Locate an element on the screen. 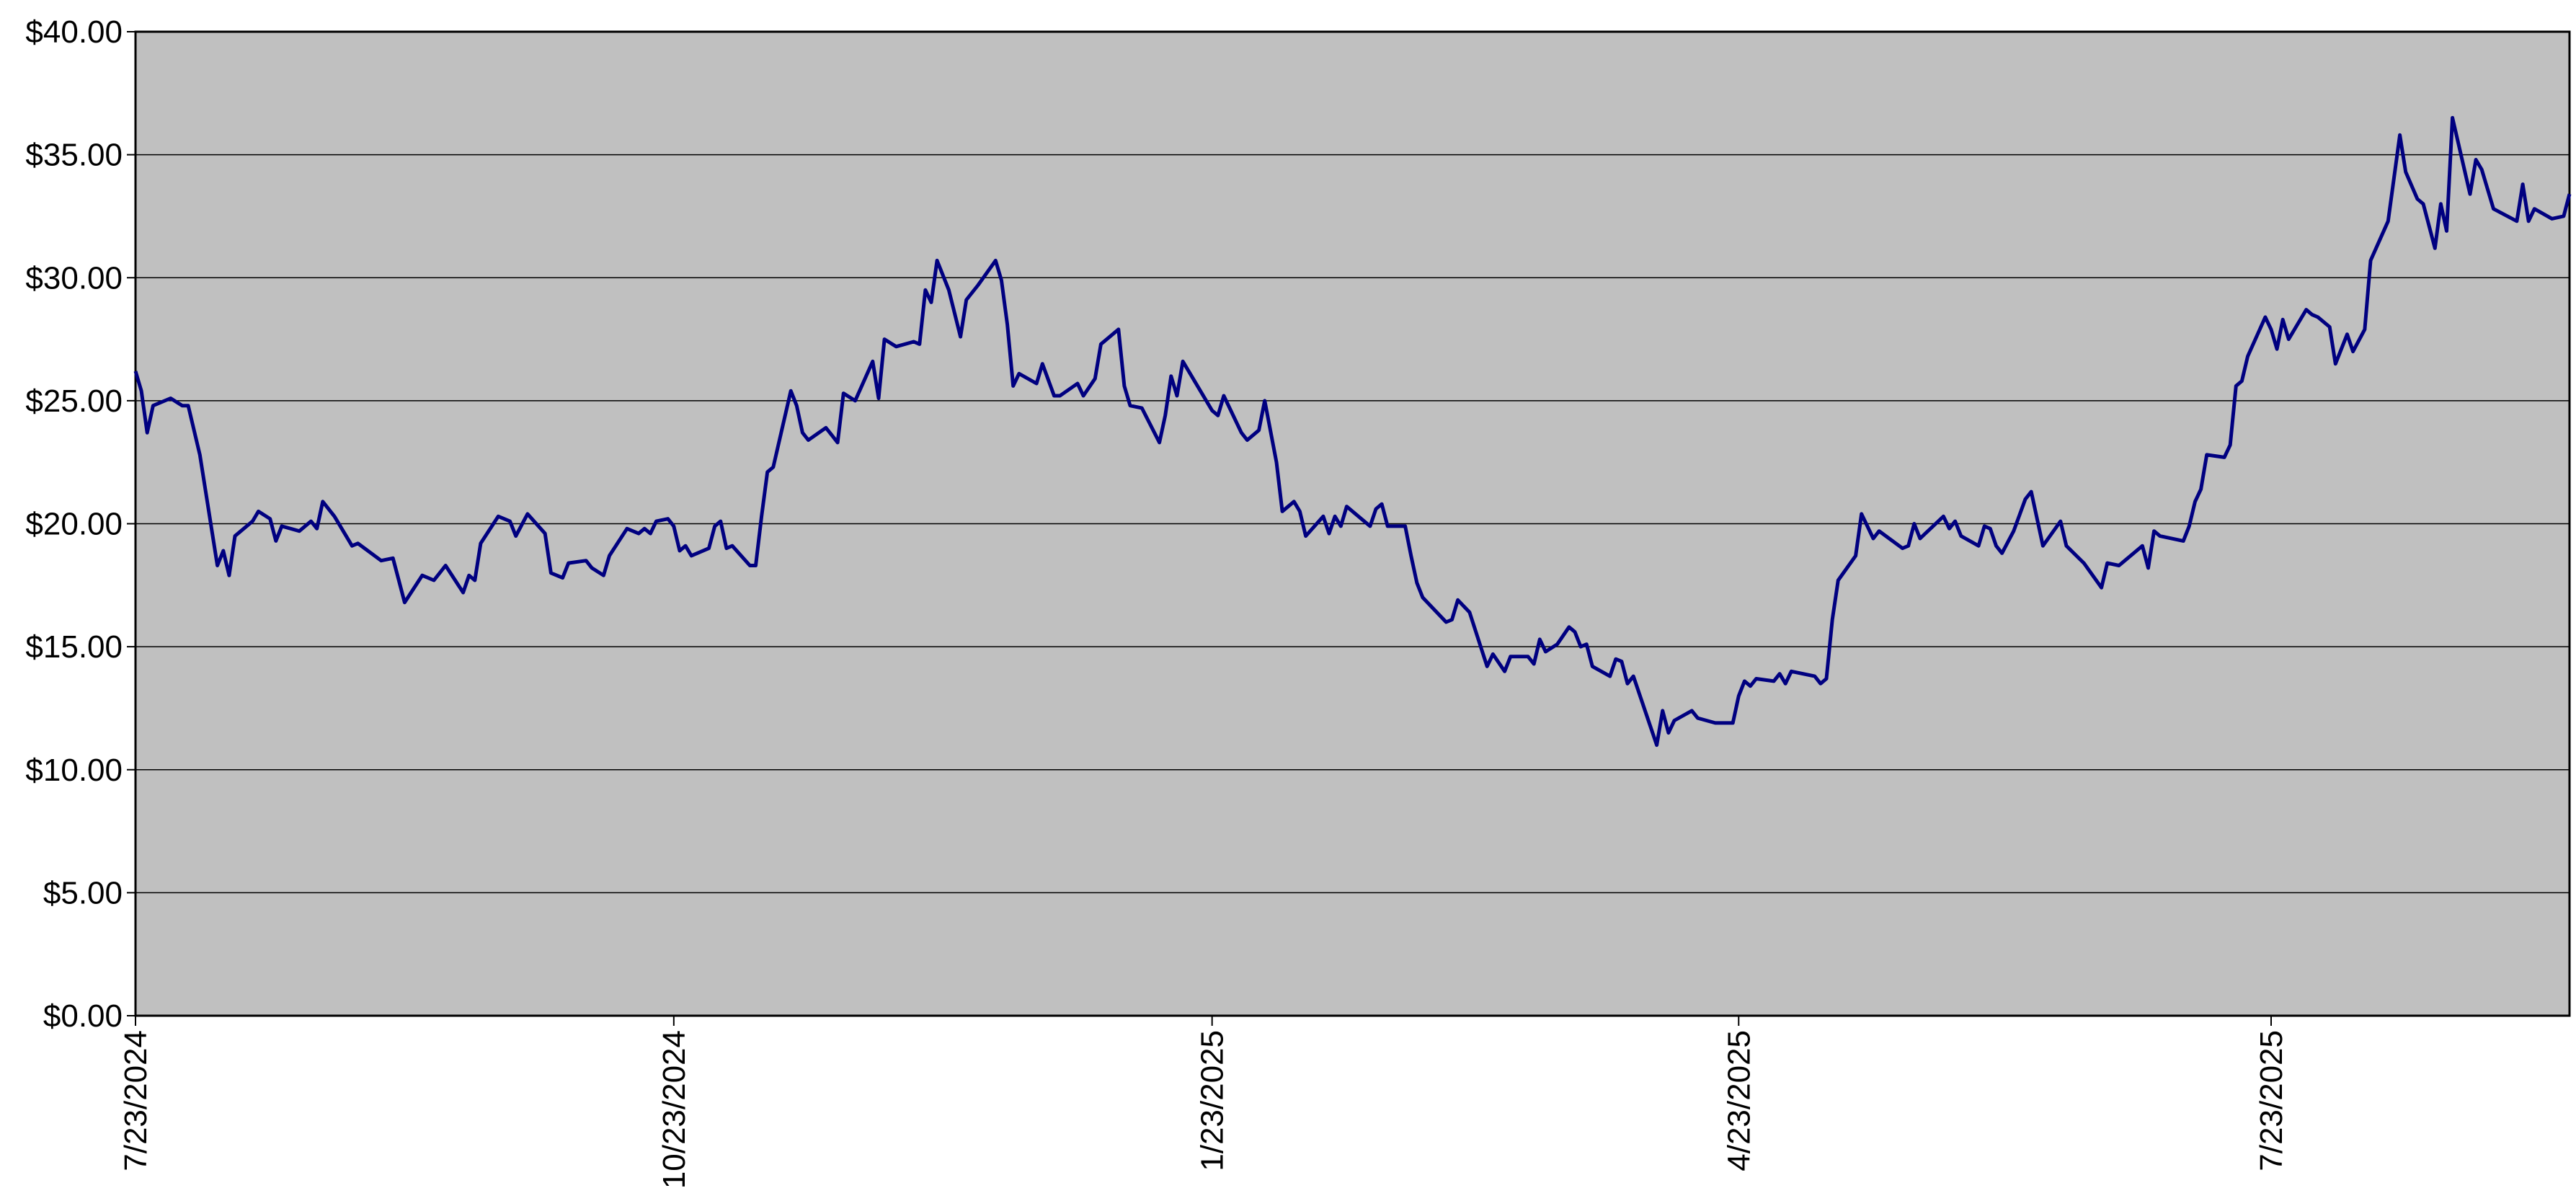  x-tick-label: 1/23/2025 is located at coordinates (1212, 1100).